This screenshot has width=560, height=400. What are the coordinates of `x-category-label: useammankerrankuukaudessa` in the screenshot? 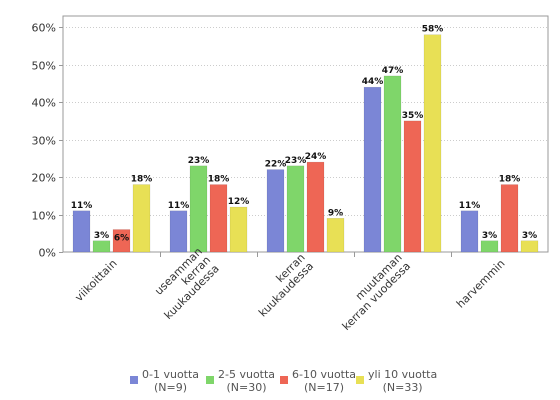 It's located at (183, 283).